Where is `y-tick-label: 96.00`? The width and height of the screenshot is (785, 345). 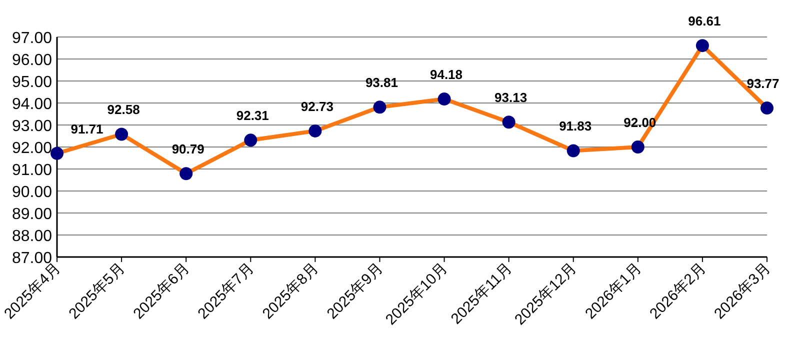 y-tick-label: 96.00 is located at coordinates (32, 60).